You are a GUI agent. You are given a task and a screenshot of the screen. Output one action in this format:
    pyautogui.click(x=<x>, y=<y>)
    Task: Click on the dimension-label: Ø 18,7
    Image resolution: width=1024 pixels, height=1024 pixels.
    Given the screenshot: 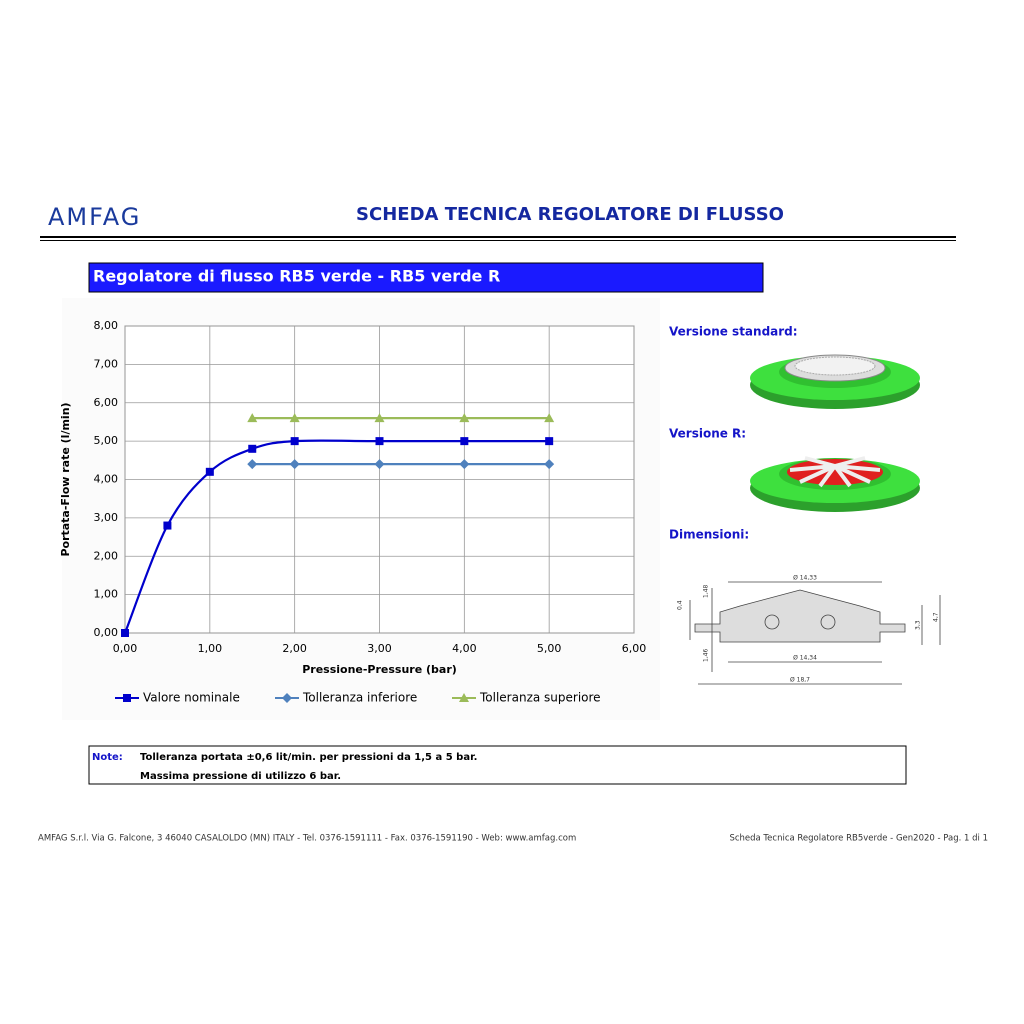 What is the action you would take?
    pyautogui.click(x=800, y=680)
    